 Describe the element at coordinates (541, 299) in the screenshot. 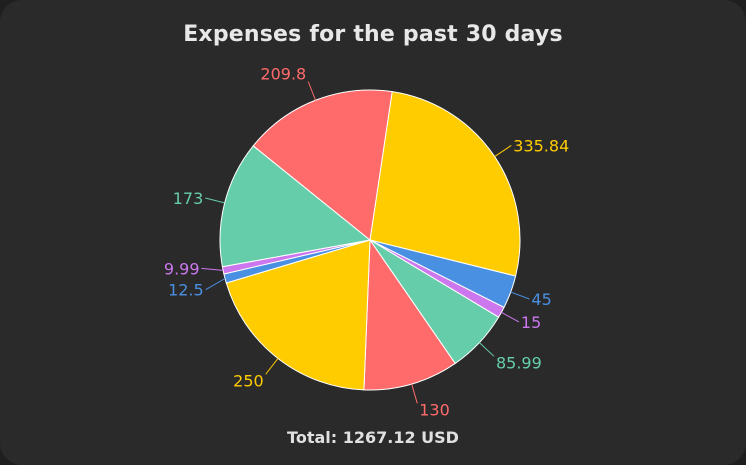

I see `slice-value-label: 45` at that location.